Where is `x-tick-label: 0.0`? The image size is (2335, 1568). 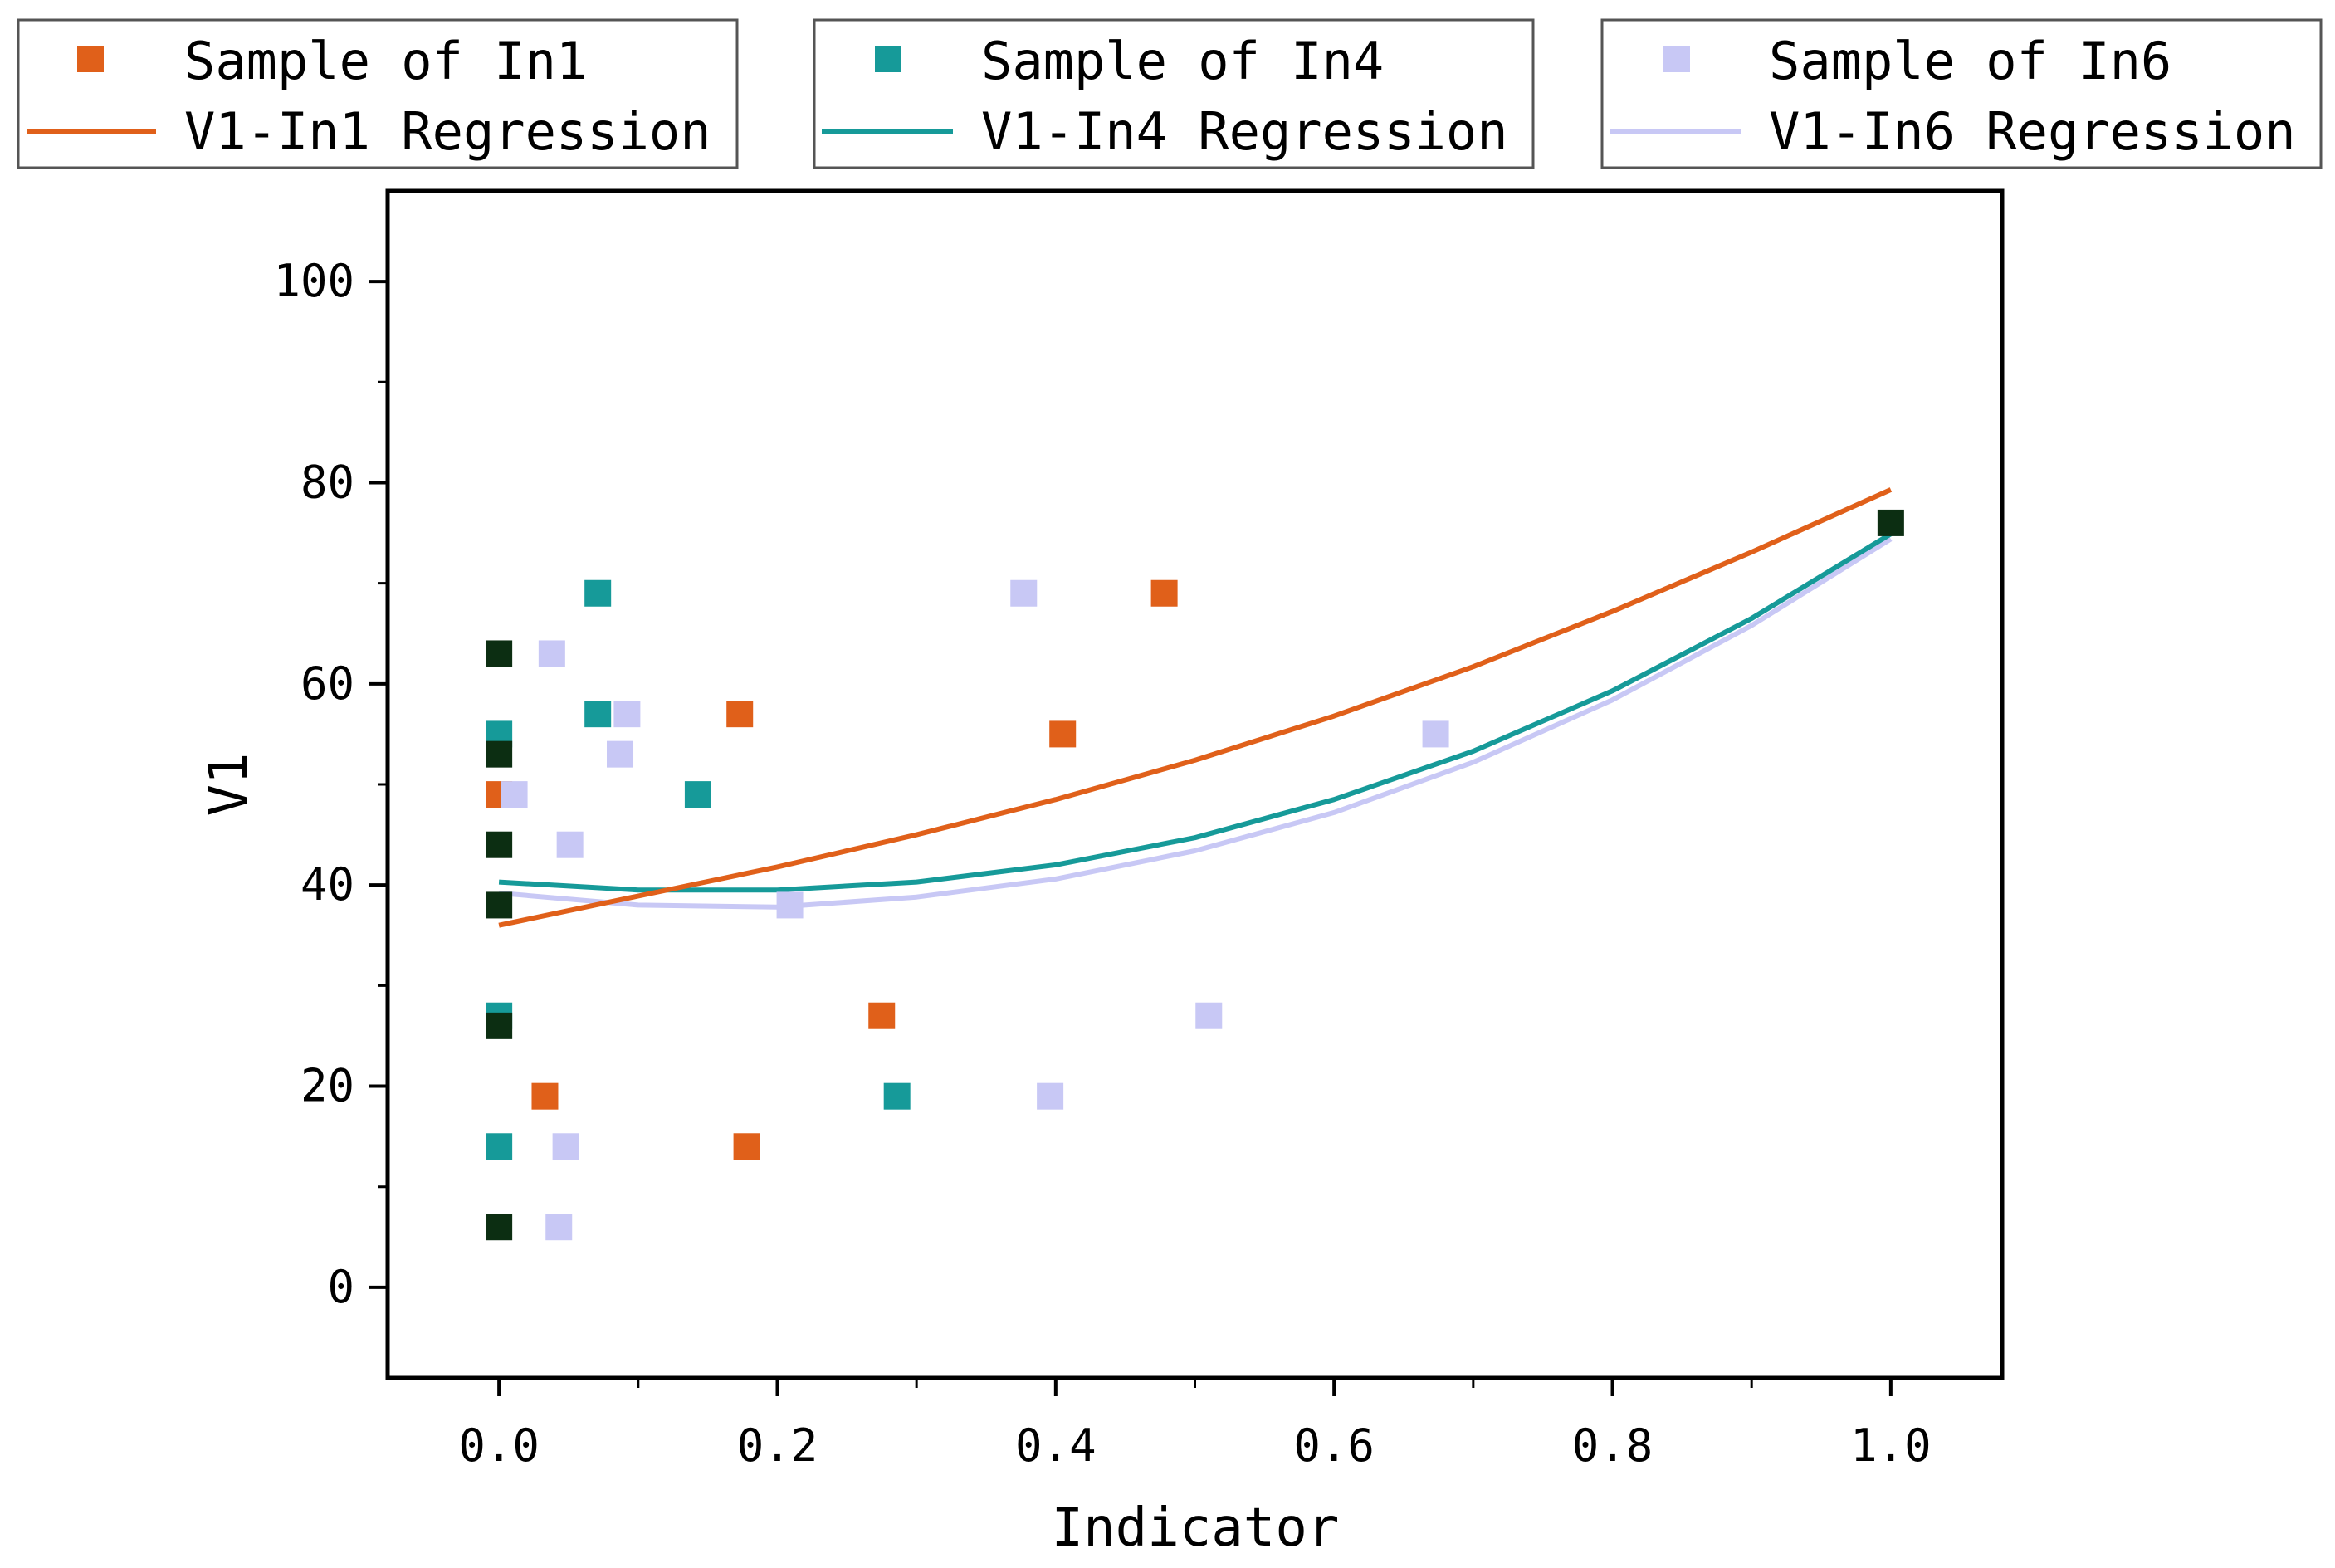 x-tick-label: 0.0 is located at coordinates (499, 1446).